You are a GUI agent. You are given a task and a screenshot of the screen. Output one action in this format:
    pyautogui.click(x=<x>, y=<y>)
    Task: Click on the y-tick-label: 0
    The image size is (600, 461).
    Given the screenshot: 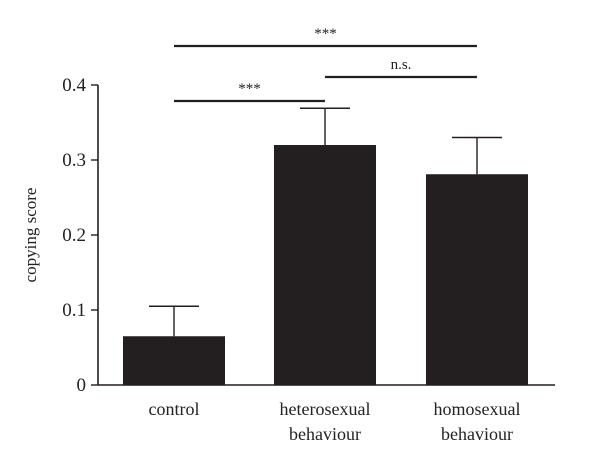 What is the action you would take?
    pyautogui.click(x=82, y=385)
    